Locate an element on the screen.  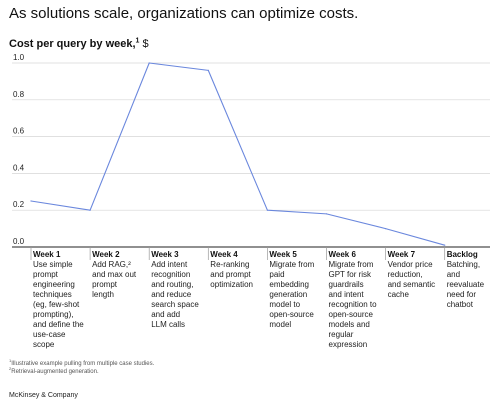
week-description-line: (eg, few-shot is located at coordinates (56, 304).